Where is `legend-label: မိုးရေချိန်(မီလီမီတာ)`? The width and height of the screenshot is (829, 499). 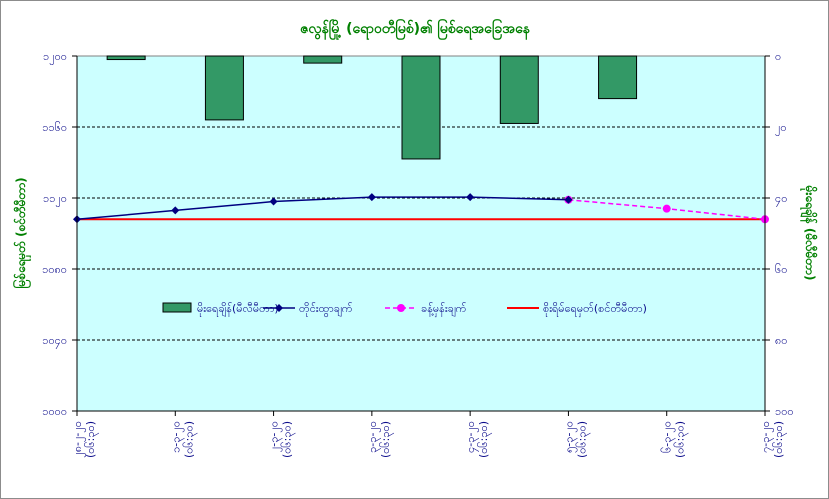
legend-label: မိုးရေချိန်(မီလီမီတာ) is located at coordinates (238, 309).